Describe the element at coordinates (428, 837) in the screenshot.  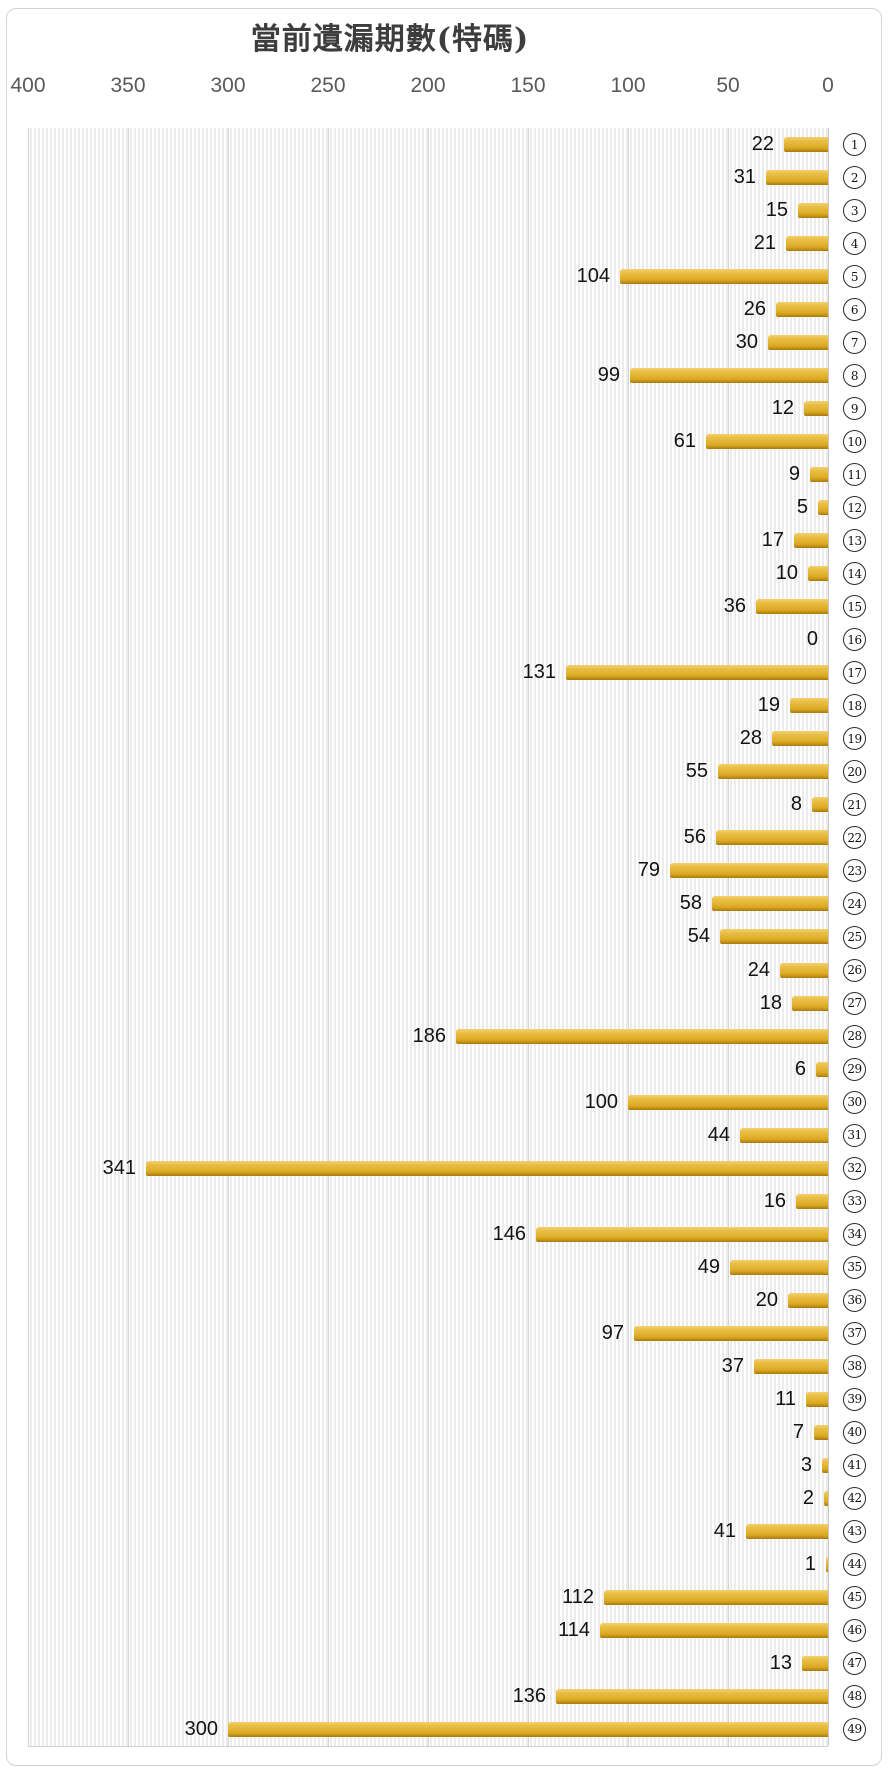
I see `bar-row: 56` at that location.